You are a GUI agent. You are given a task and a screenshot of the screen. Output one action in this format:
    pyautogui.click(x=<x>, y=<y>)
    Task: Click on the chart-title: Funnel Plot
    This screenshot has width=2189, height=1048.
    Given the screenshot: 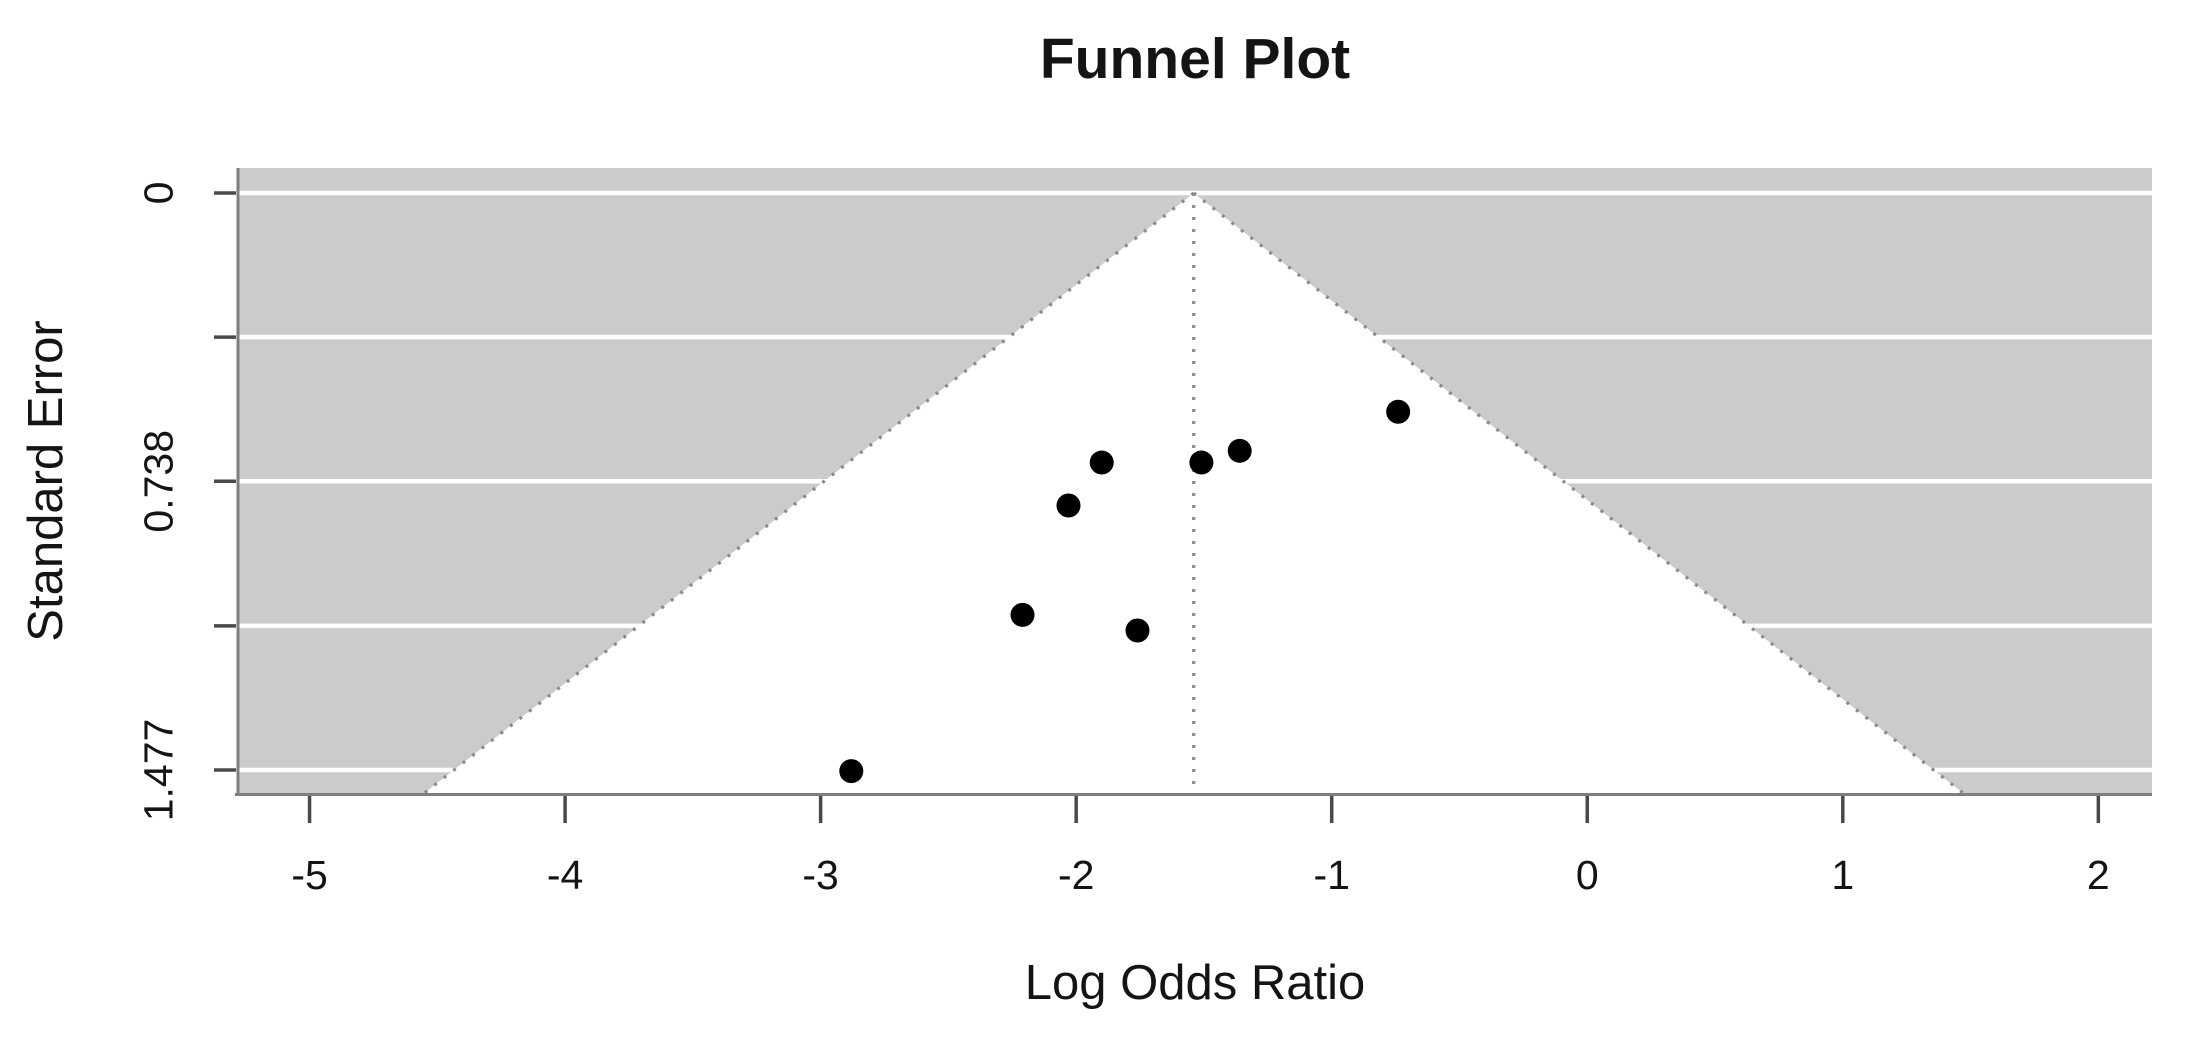 What is the action you would take?
    pyautogui.click(x=1195, y=59)
    